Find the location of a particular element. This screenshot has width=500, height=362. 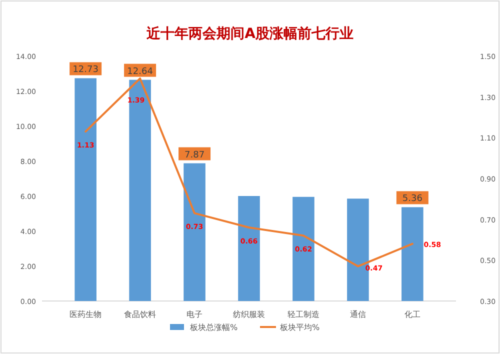

chart-title: 近十年两会期间A股涨幅前七行业 is located at coordinates (250, 33).